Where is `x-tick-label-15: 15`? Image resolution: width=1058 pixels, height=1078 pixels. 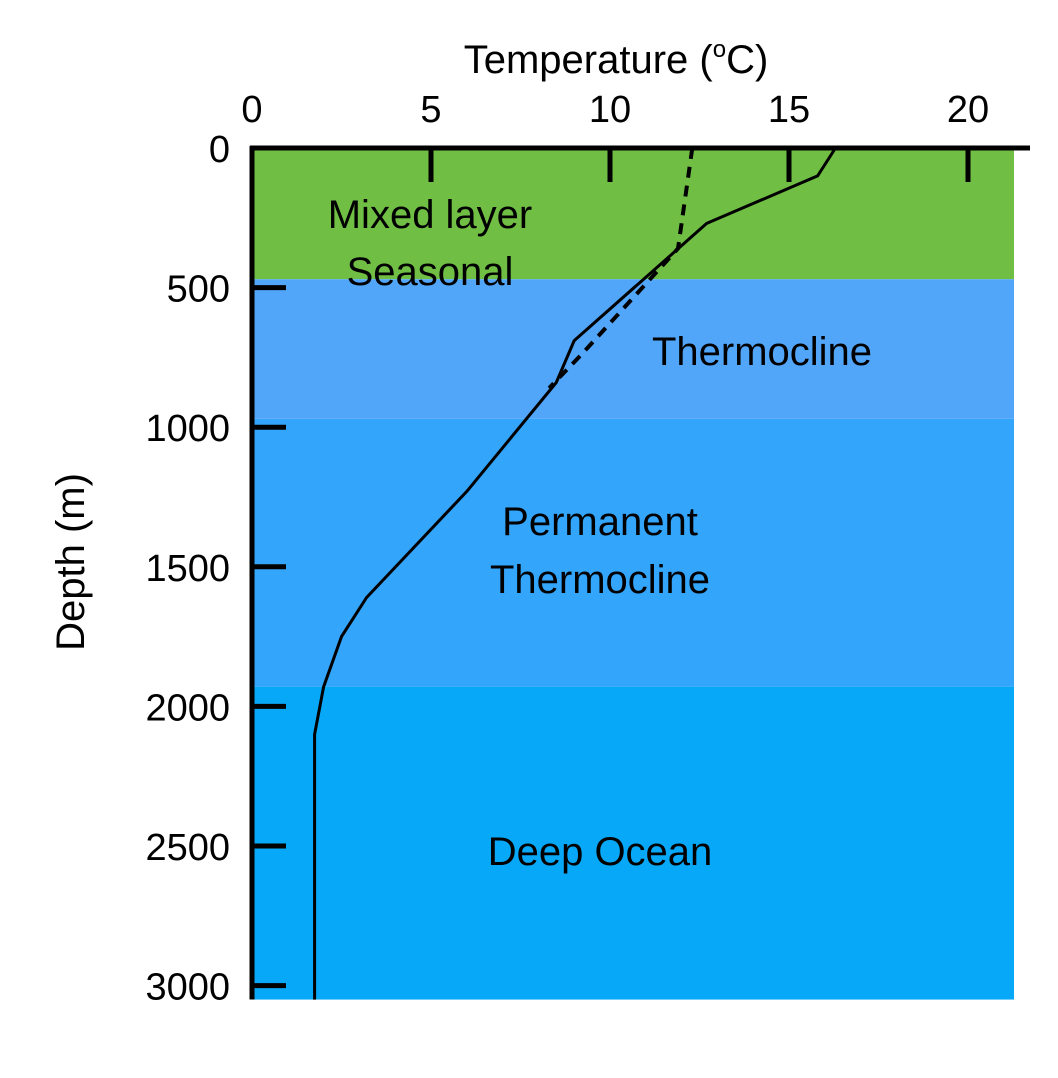
x-tick-label-15: 15 is located at coordinates (789, 110).